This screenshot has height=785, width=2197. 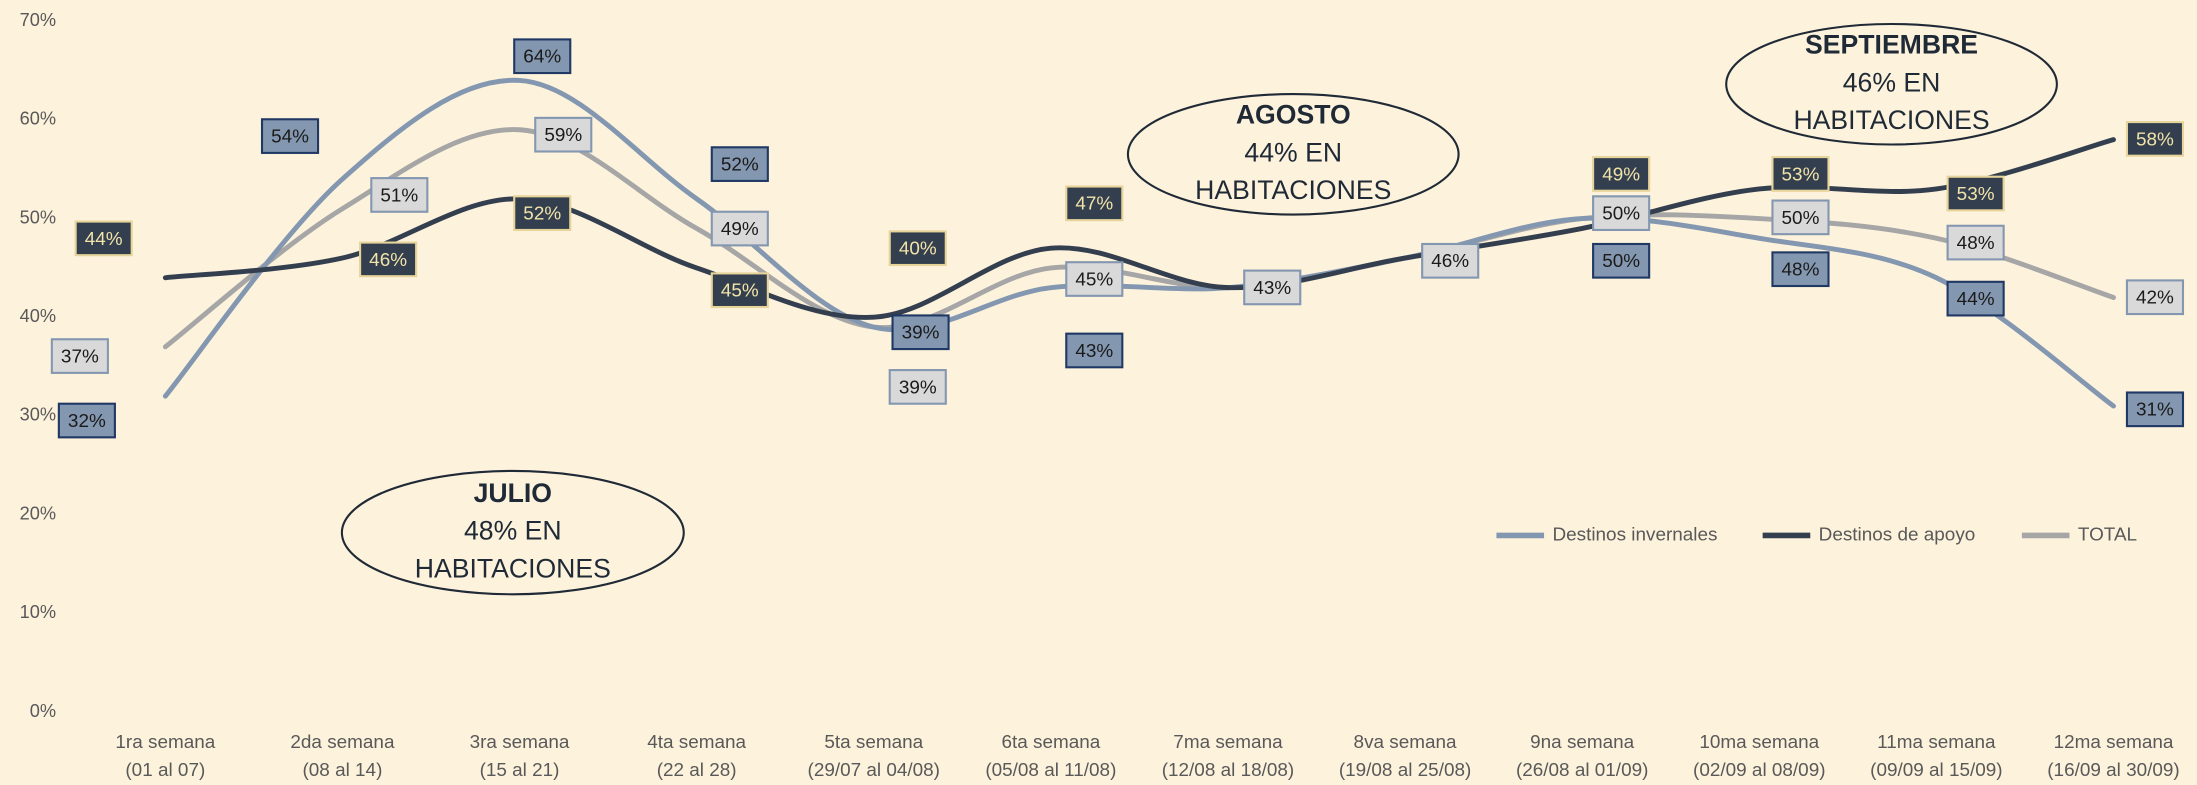 I want to click on y-tick-label: 50%, so click(x=38, y=217).